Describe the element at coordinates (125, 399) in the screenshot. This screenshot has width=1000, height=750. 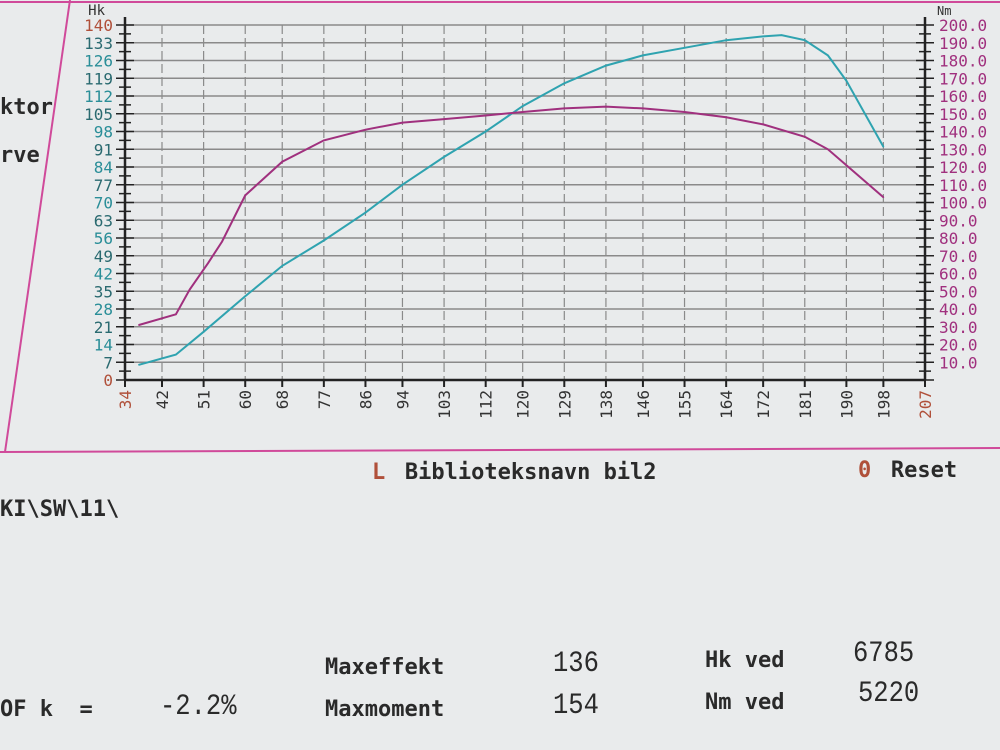
I see `x-tick-label: 34` at that location.